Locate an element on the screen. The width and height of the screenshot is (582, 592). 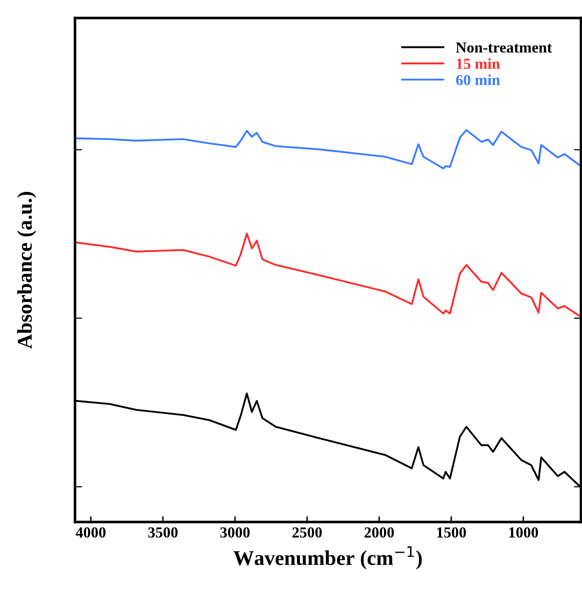
x-tick-label: 4000 is located at coordinates (91, 532).